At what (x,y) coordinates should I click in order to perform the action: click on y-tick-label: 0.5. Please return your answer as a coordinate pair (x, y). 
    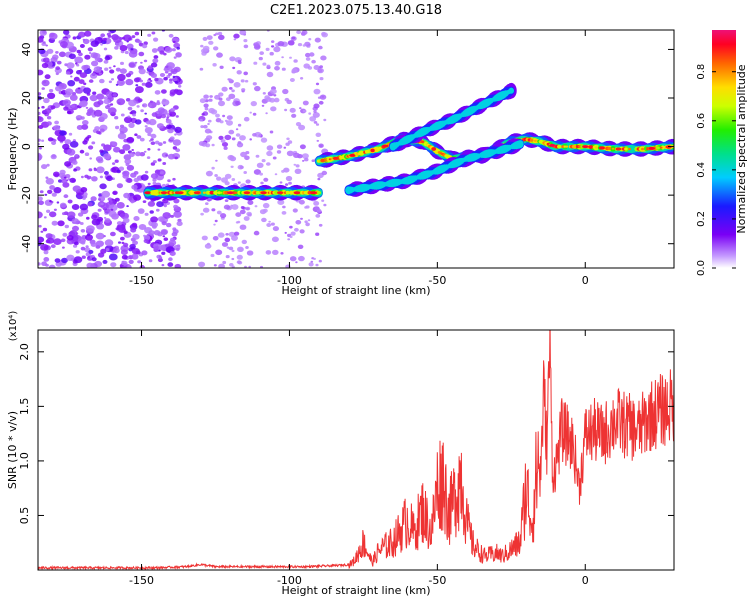
    Looking at the image, I should click on (24, 516).